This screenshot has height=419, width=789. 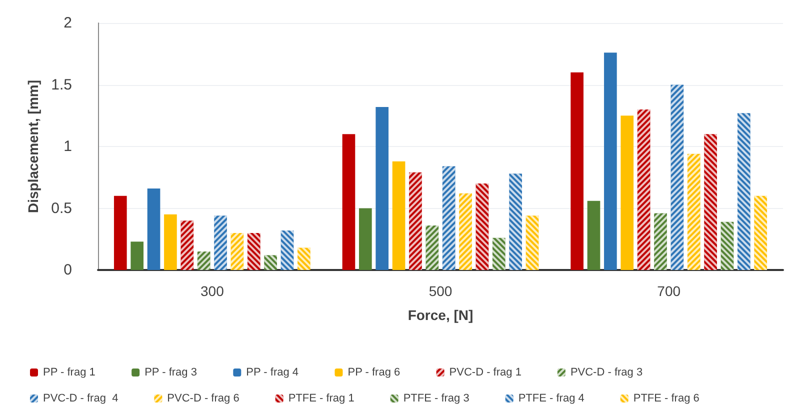 I want to click on y-tick-label: 1, so click(x=68, y=146).